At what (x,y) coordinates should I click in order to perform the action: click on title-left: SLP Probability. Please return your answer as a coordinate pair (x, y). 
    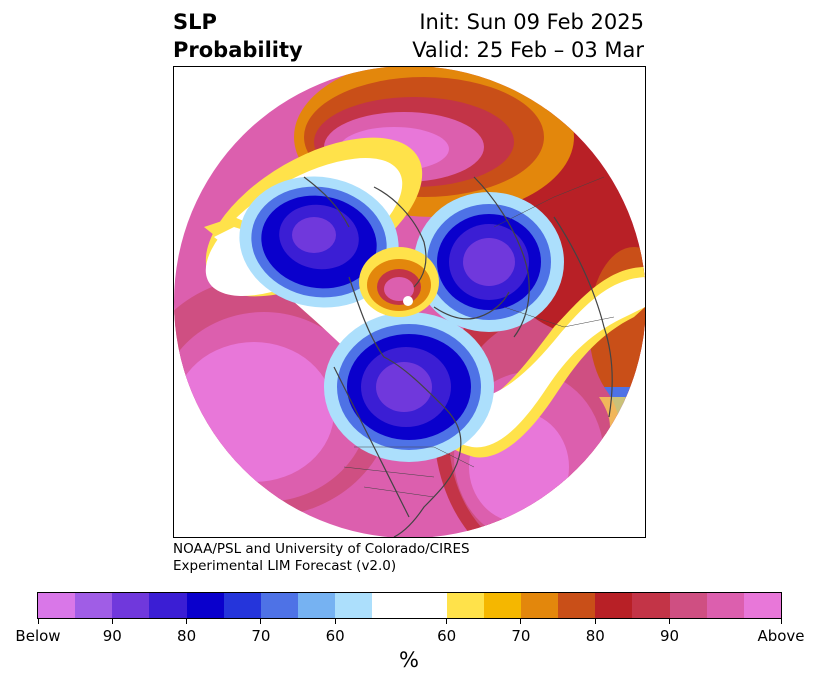
    Looking at the image, I should click on (238, 36).